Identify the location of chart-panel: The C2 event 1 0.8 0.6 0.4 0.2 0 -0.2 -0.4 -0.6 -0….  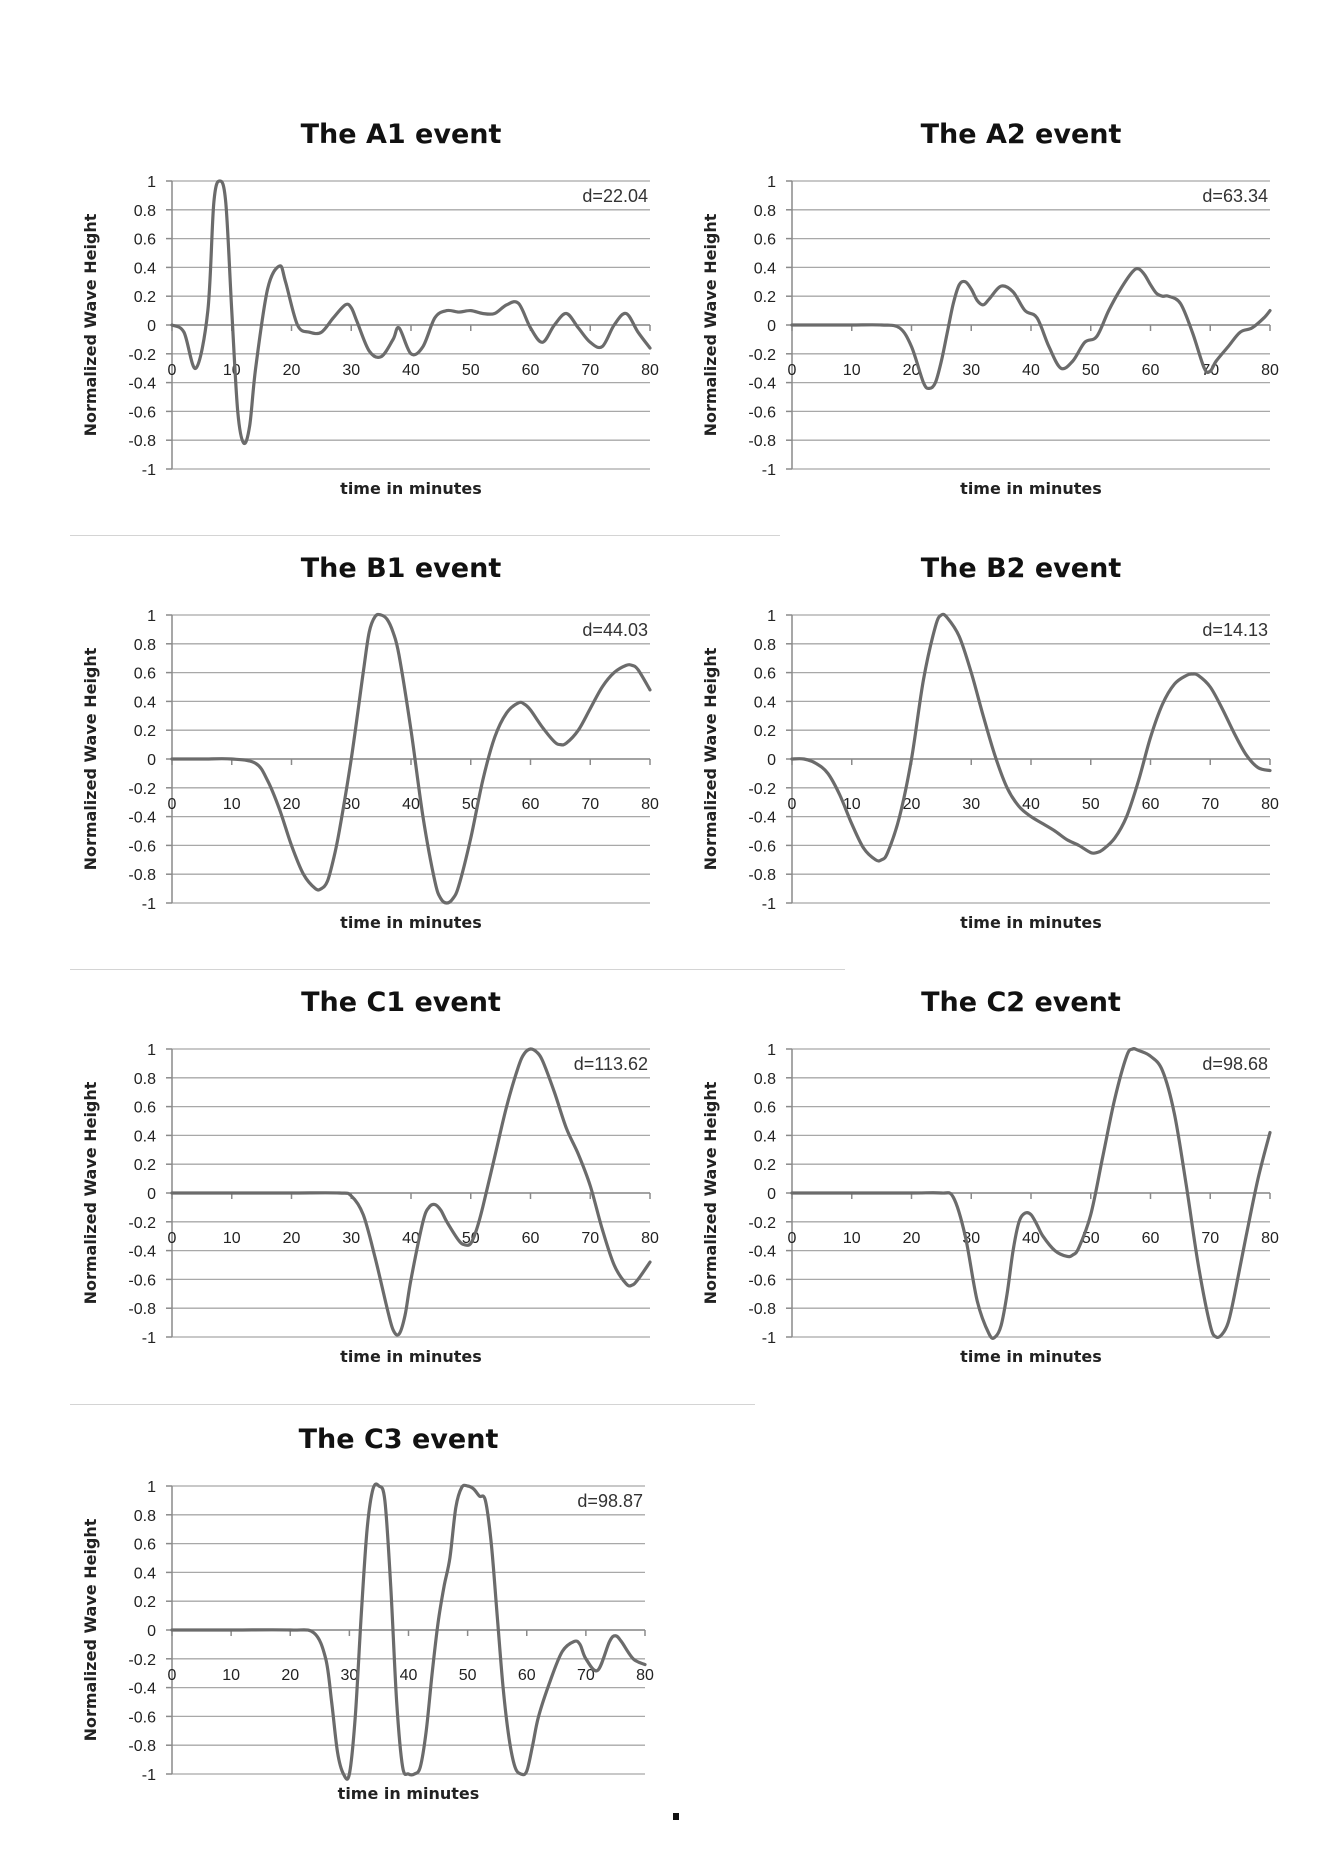
(990, 1176).